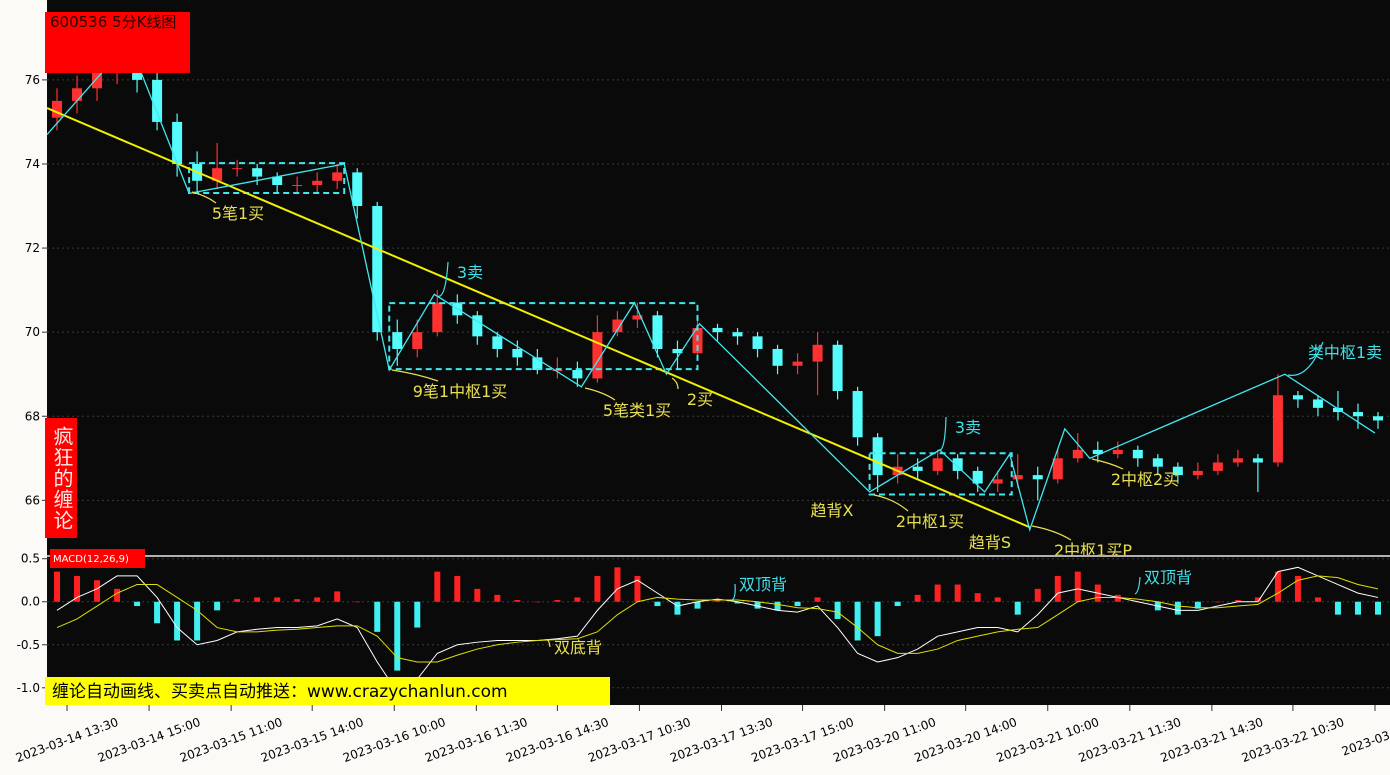 The height and width of the screenshot is (775, 1390). Describe the element at coordinates (280, 692) in the screenshot. I see `footer: 缠论自动画线、买卖点自动推送：www.crazychanlun.com` at that location.